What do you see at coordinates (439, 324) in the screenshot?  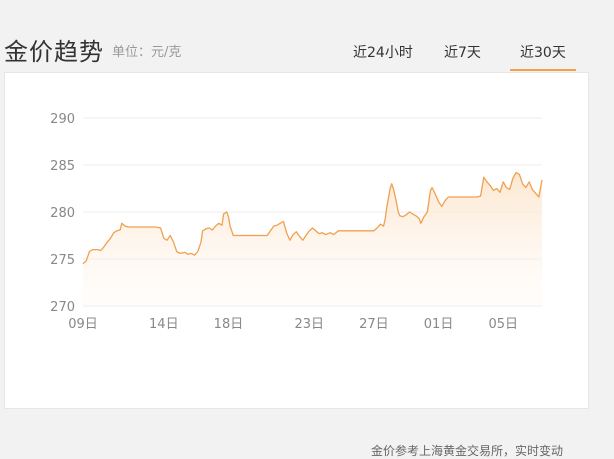 I see `x-tick-label: 01日` at bounding box center [439, 324].